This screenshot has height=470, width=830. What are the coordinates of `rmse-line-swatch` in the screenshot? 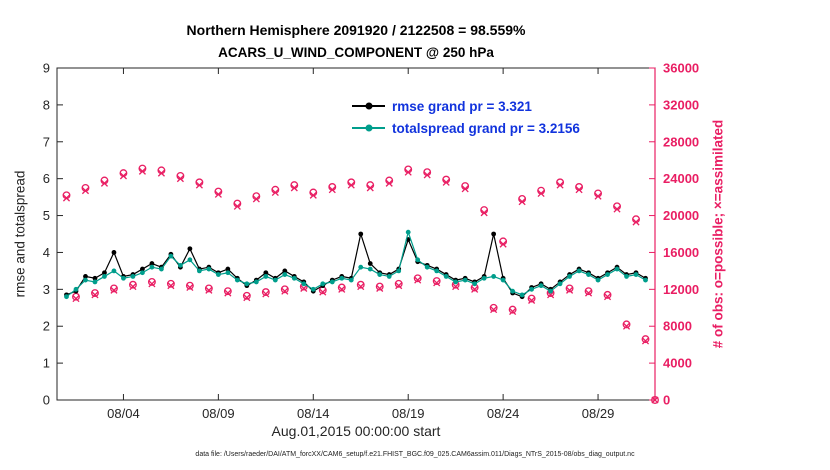 It's located at (368, 106).